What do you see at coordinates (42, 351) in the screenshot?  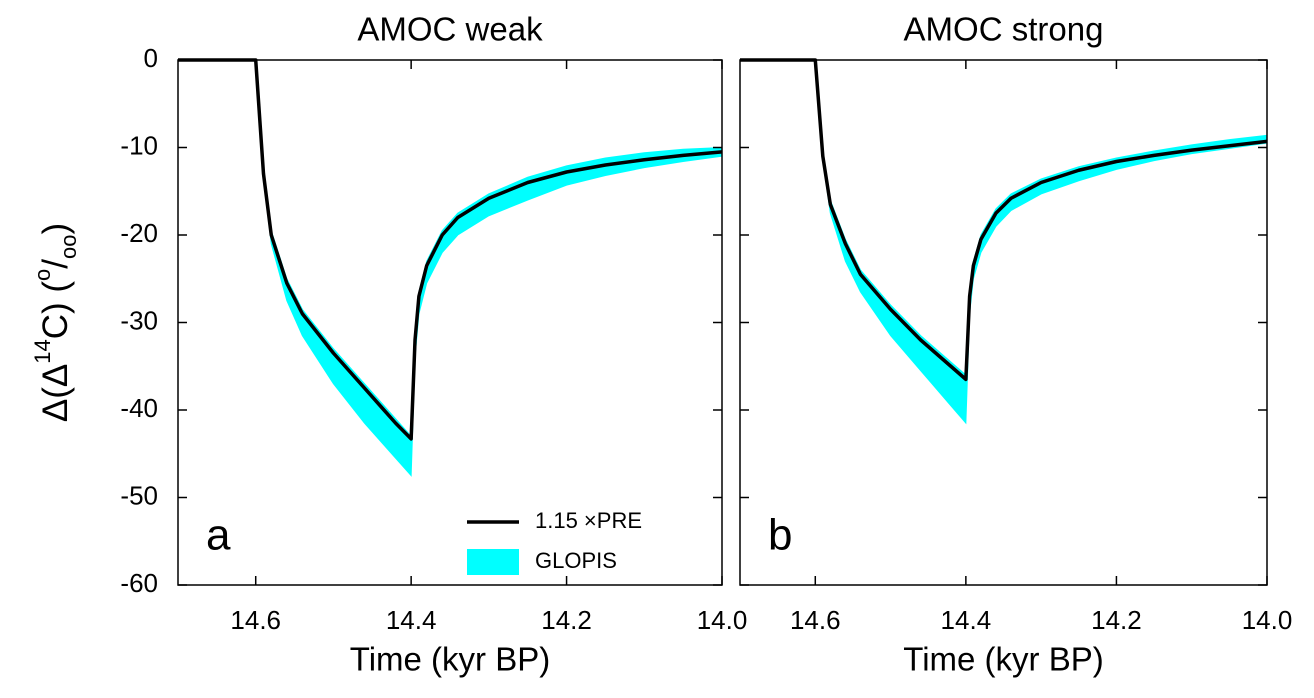 I see `y-axis-label-part: 14` at bounding box center [42, 351].